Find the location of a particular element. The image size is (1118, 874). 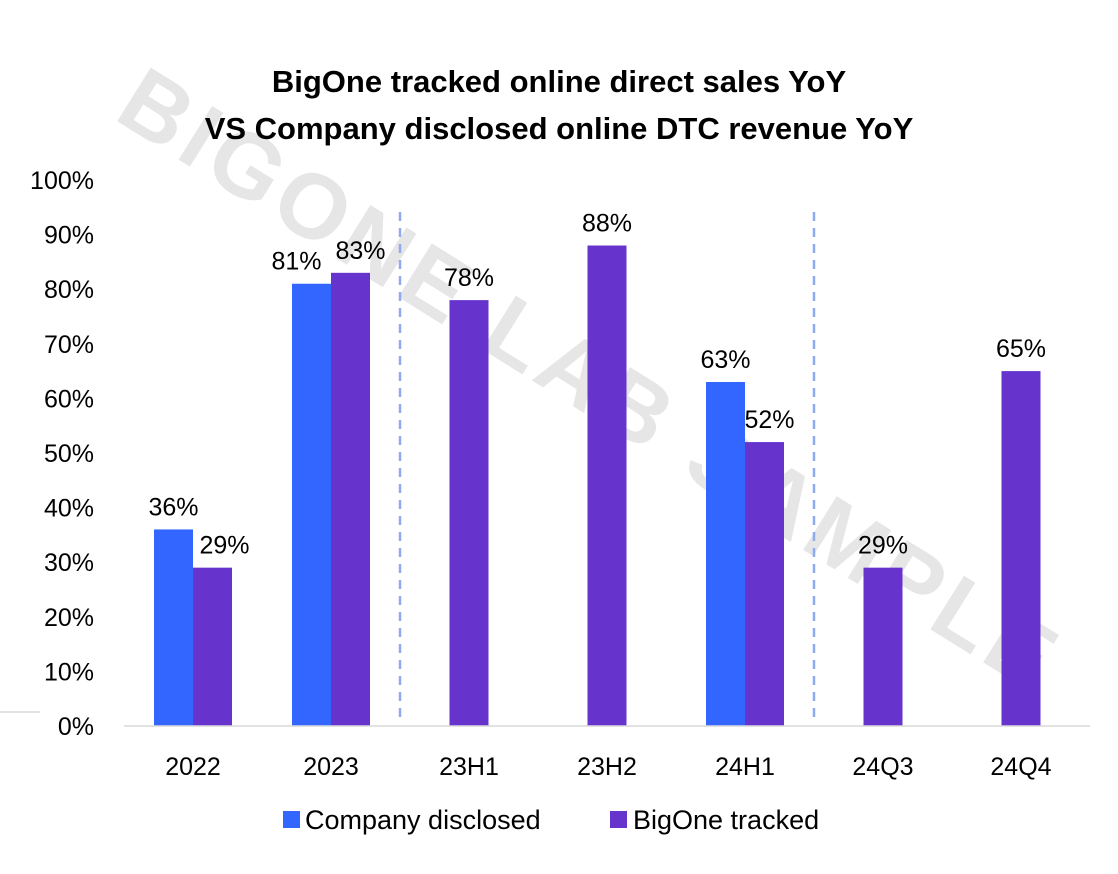

bar-bigone-tracked-2023 is located at coordinates (350, 499).